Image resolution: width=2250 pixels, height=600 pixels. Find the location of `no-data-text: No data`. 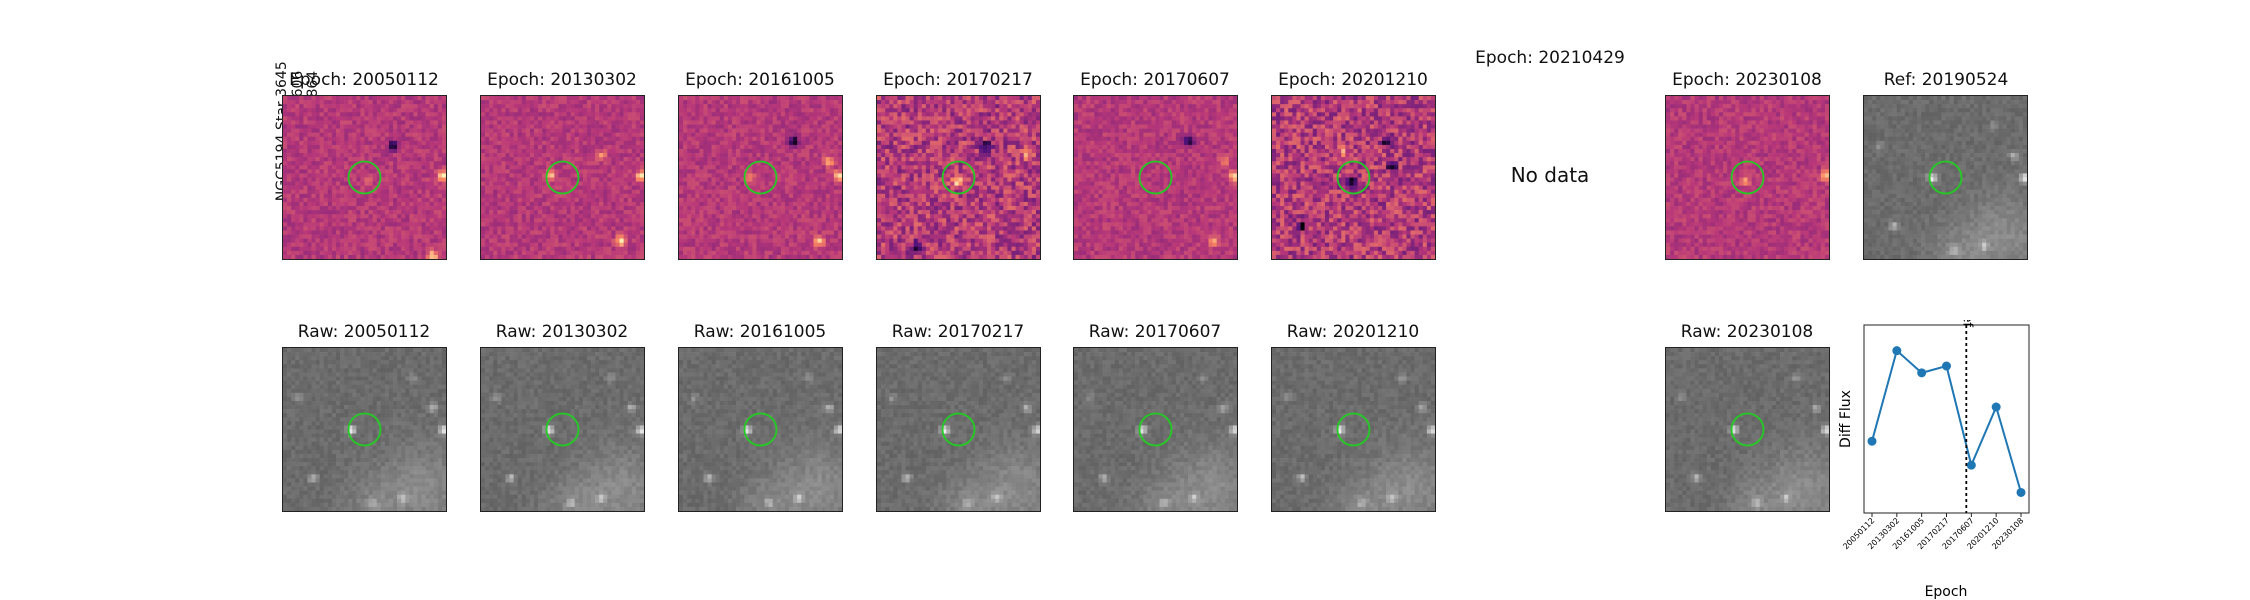

no-data-text: No data is located at coordinates (1550, 175).